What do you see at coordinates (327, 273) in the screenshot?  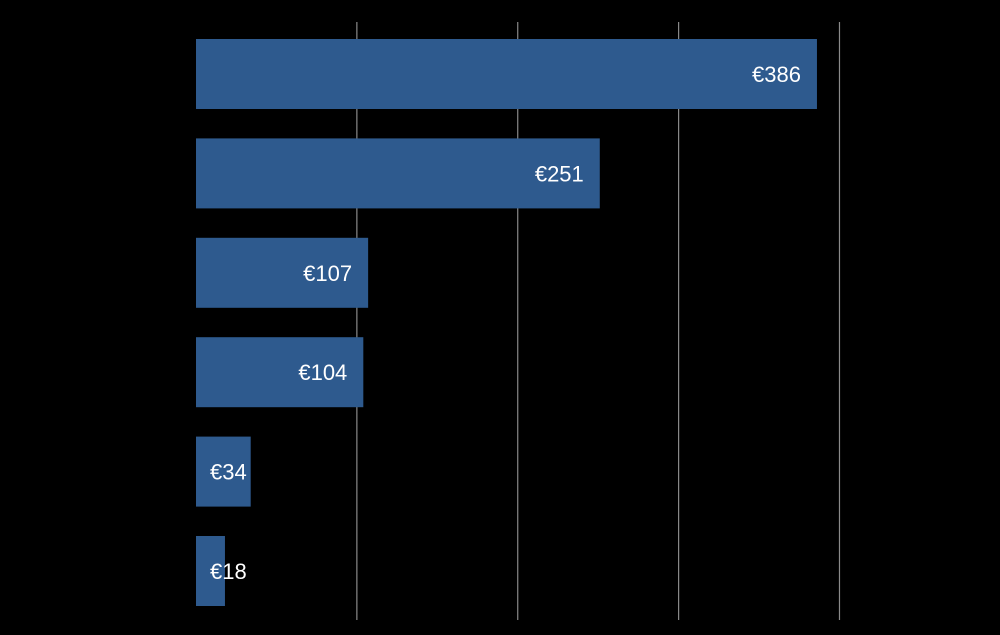 I see `bar-value-label-3: €107` at bounding box center [327, 273].